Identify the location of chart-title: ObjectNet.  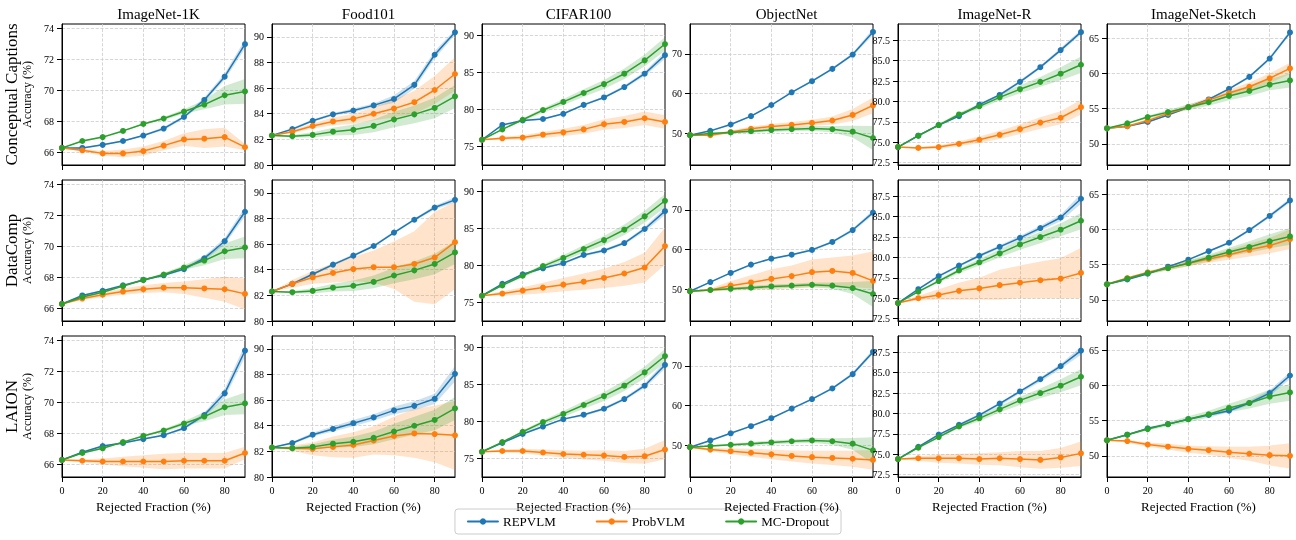
(787, 13).